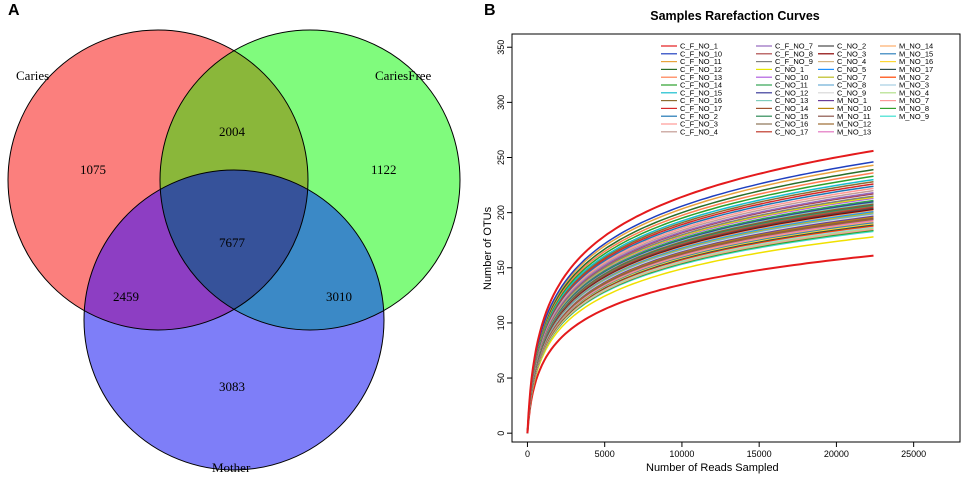 The image size is (963, 480). Describe the element at coordinates (851, 53) in the screenshot. I see `legend-label: C_NO_3` at that location.